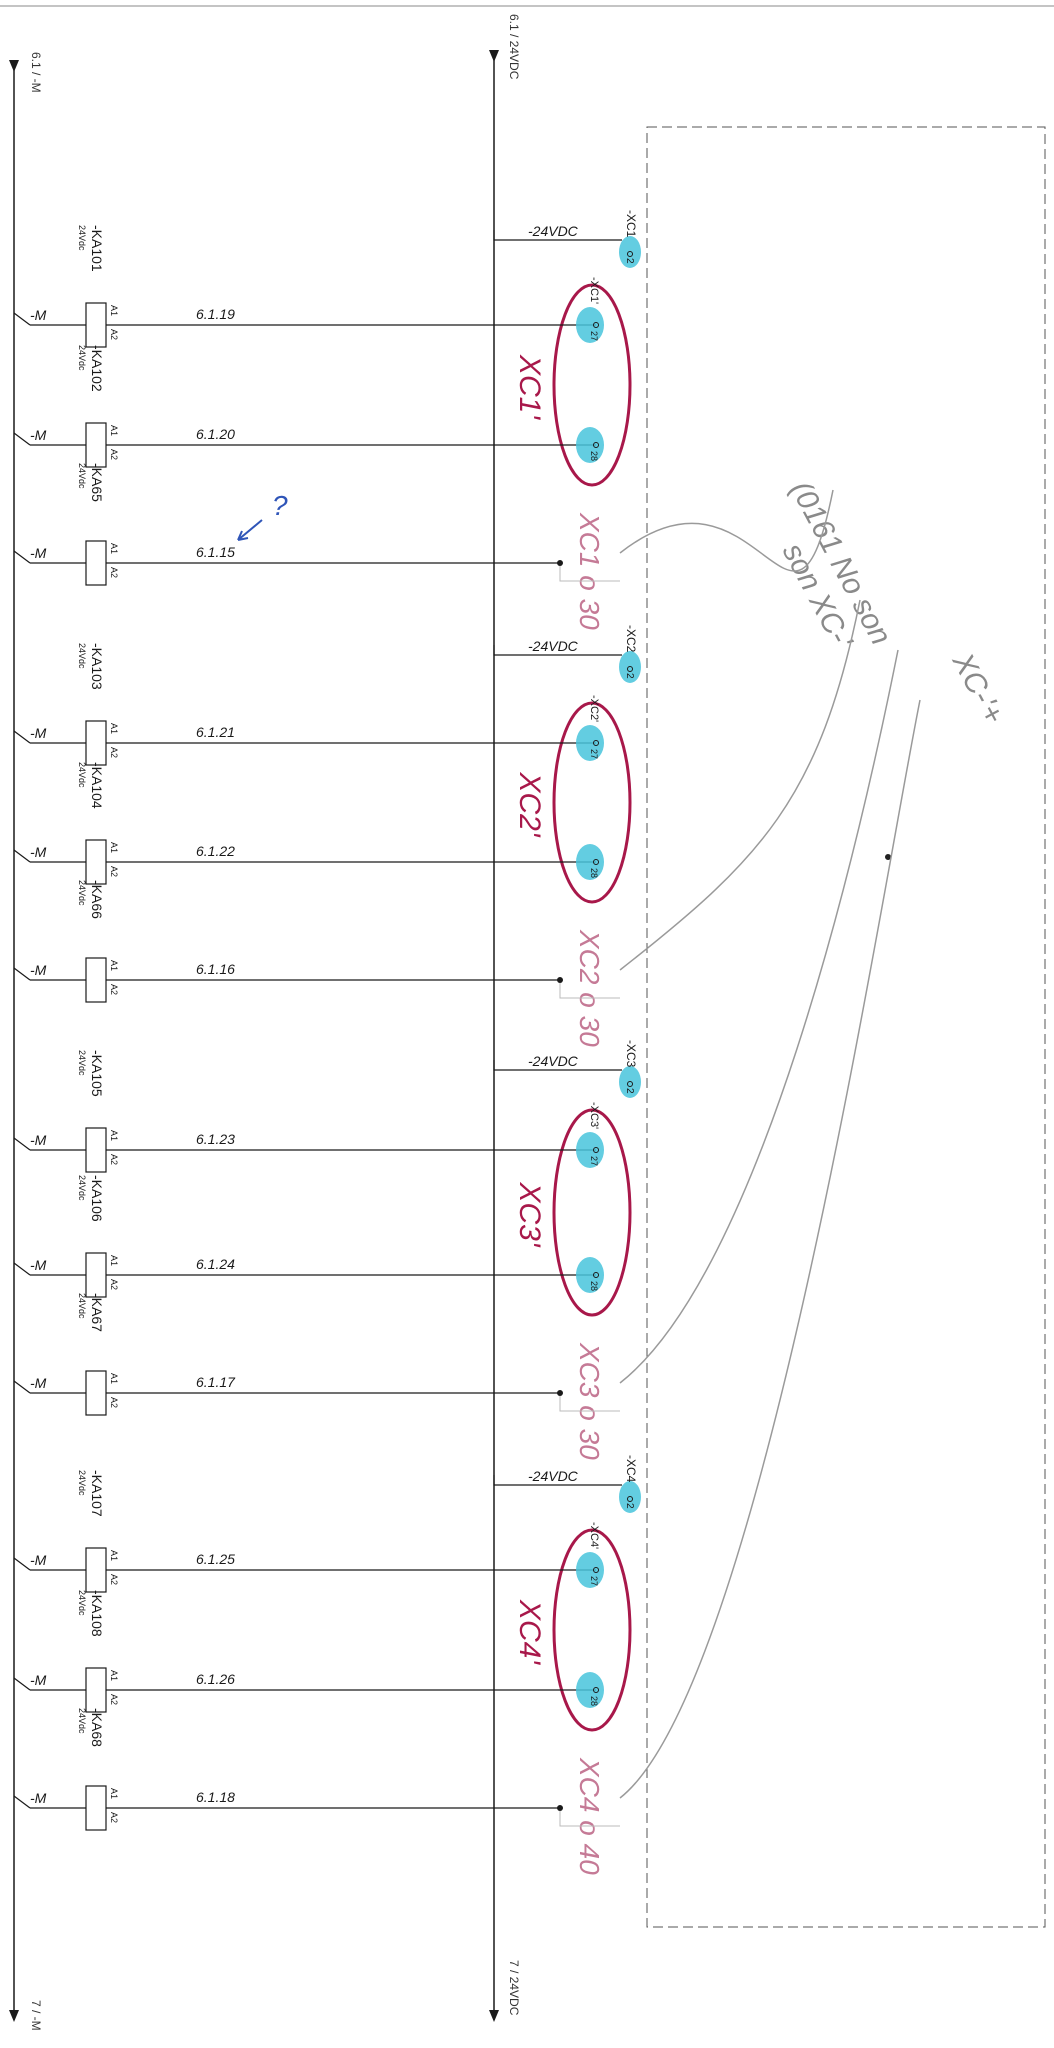  I want to click on m-rail-label-top: 6.1 / -M, so click(36, 72).